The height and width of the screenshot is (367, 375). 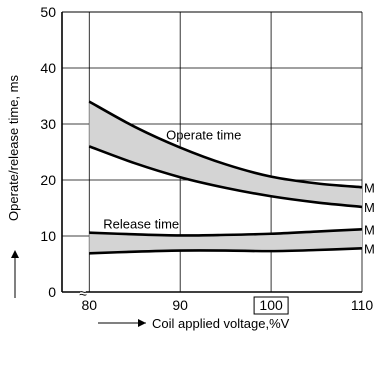 What do you see at coordinates (48, 124) in the screenshot?
I see `y-tick-label-30: 30` at bounding box center [48, 124].